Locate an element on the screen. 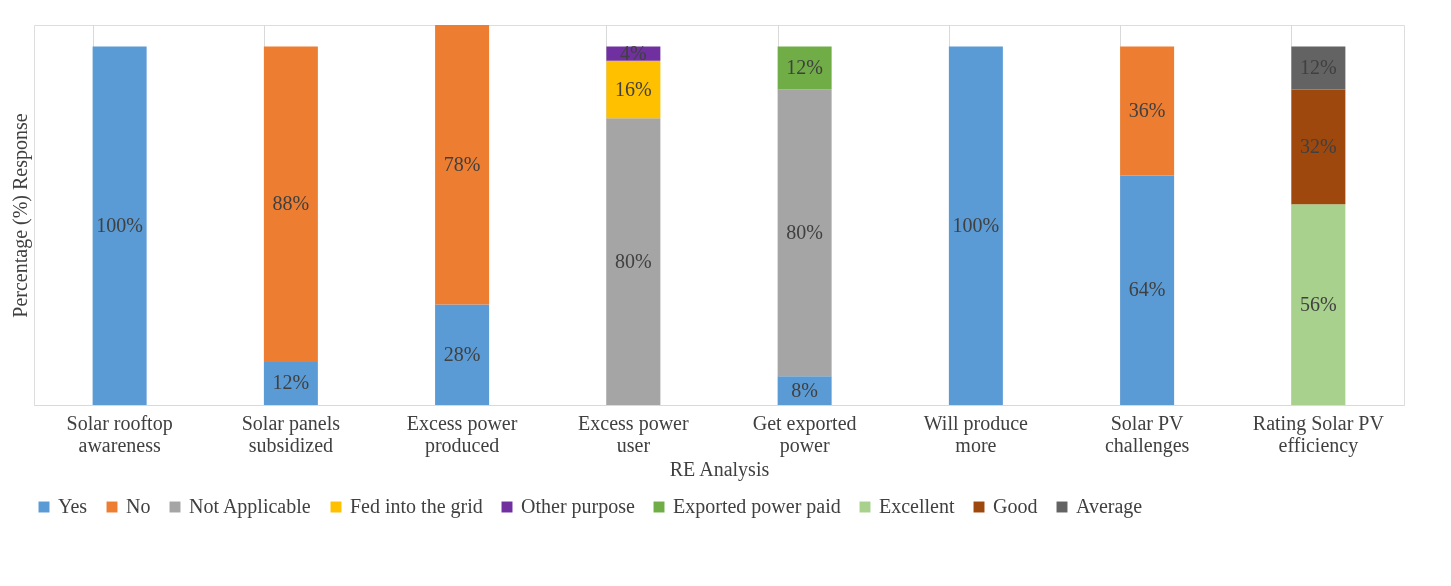 This screenshot has width=1451, height=586. legend-label: Good is located at coordinates (1015, 506).